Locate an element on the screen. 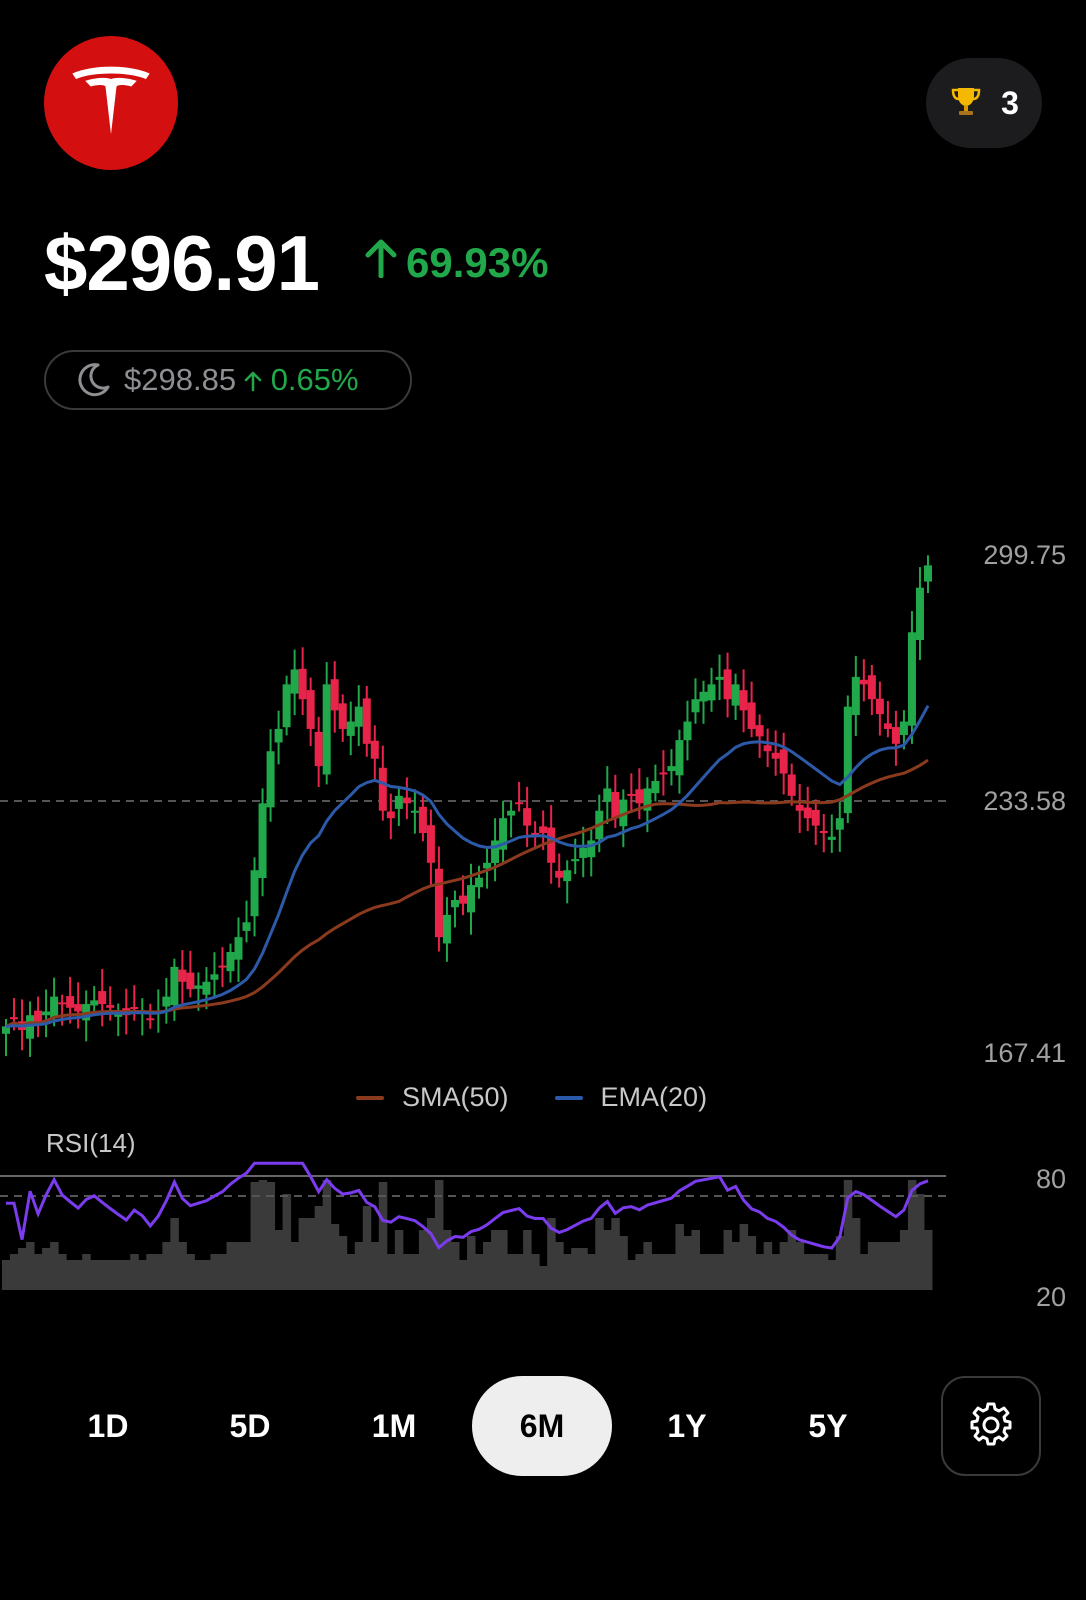 The image size is (1086, 1600). range-1m-button: 1M is located at coordinates (394, 1425).